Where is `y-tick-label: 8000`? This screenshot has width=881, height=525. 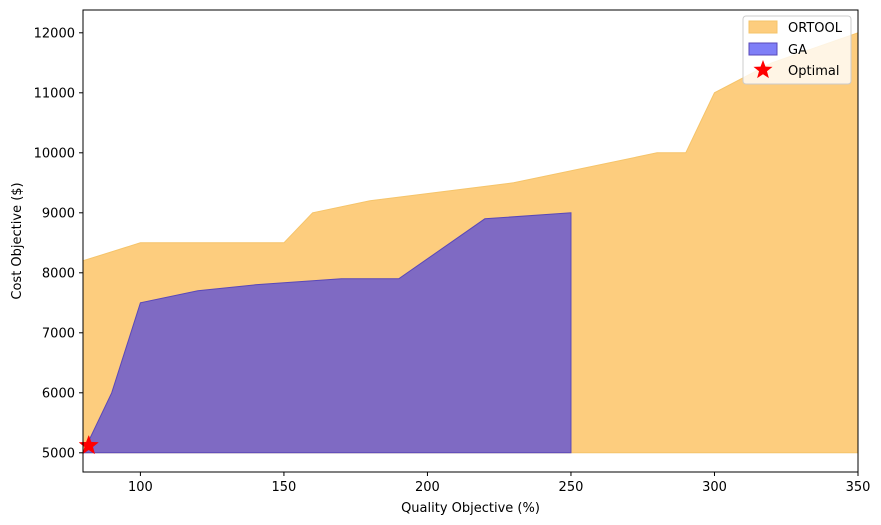
y-tick-label: 8000 is located at coordinates (58, 273).